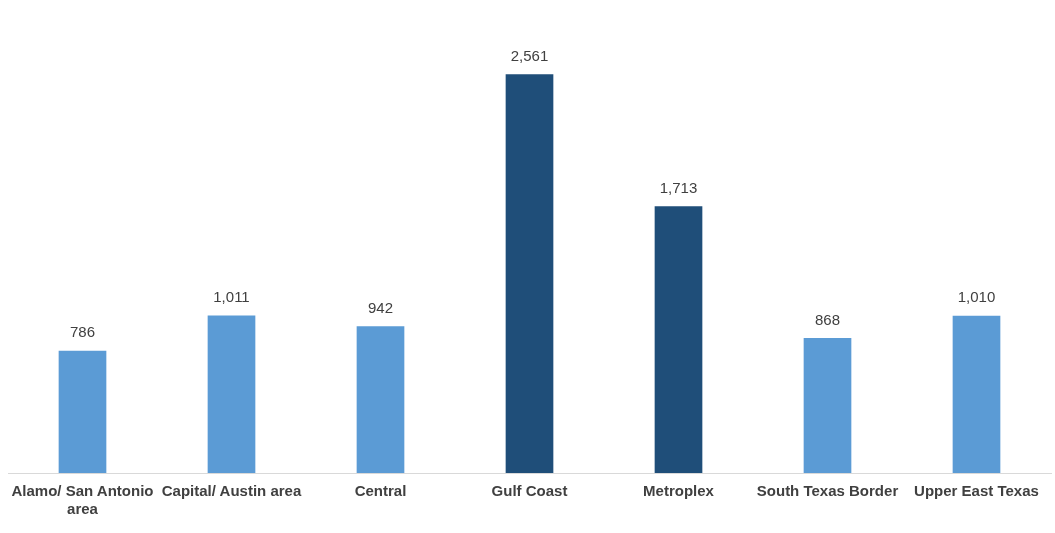 The height and width of the screenshot is (533, 1055). What do you see at coordinates (82, 500) in the screenshot?
I see `x-tick-label: Alamo/ San Antonio area` at bounding box center [82, 500].